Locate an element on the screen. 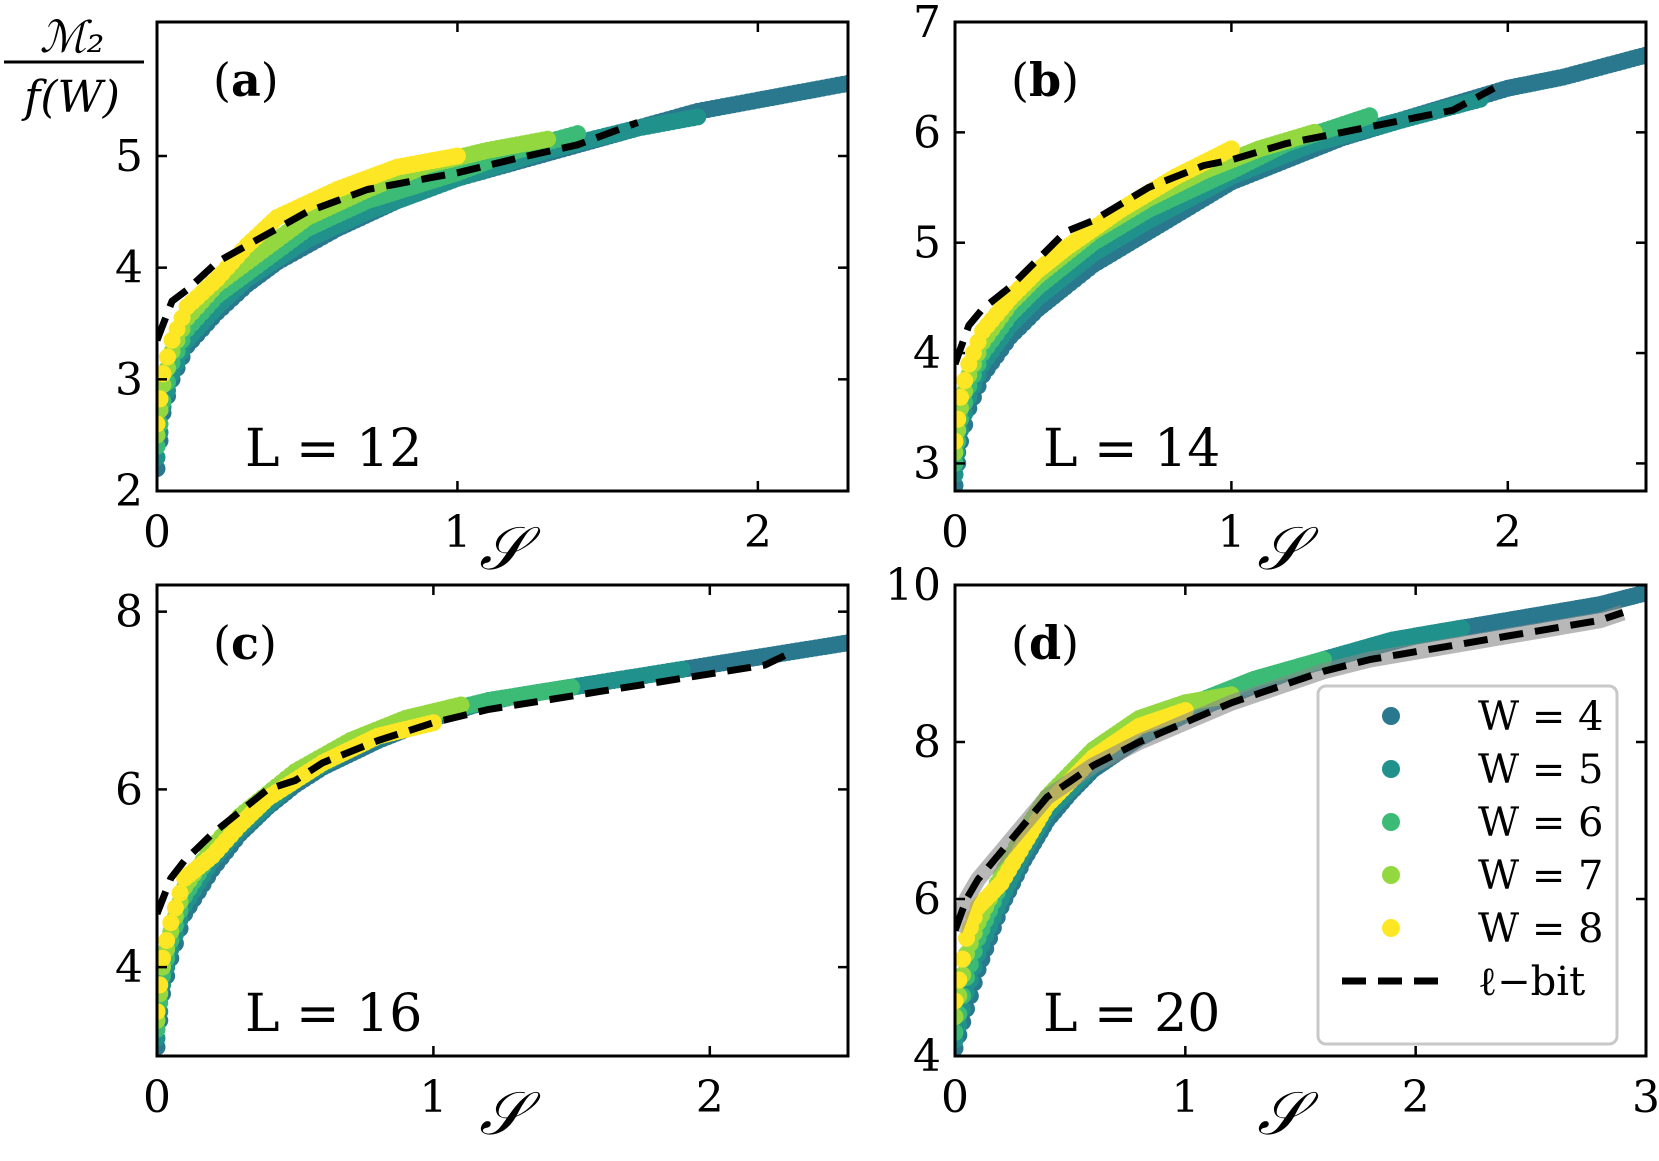 The height and width of the screenshot is (1161, 1659). legend-entry: W = 8 is located at coordinates (1493, 929).